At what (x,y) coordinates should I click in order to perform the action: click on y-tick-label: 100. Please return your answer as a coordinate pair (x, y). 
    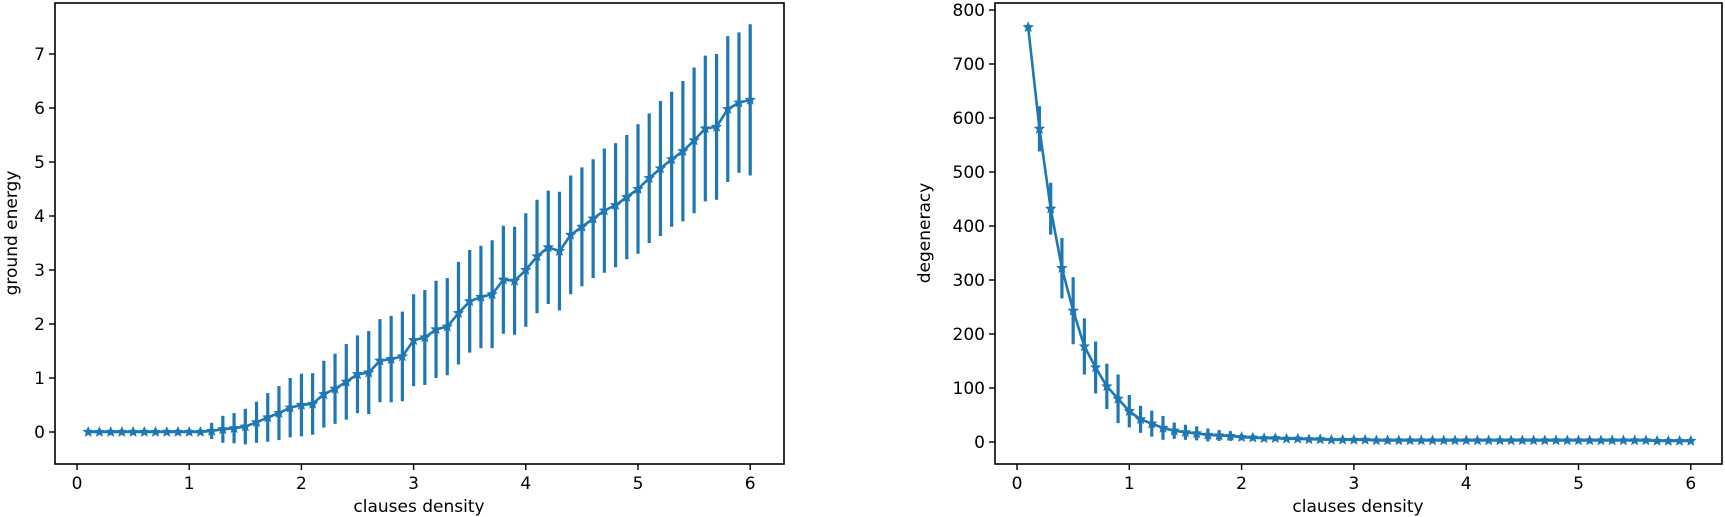
    Looking at the image, I should click on (969, 389).